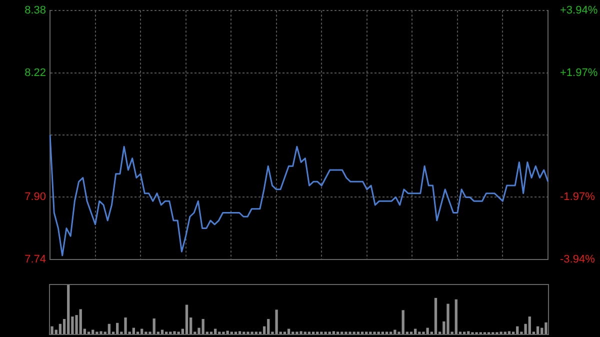 This screenshot has width=600, height=337. I want to click on y2-tick-label: -3.94%, so click(578, 259).